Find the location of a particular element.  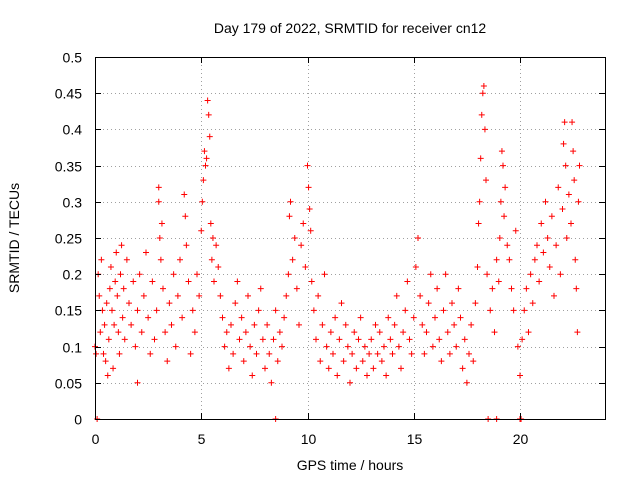

x-tick-label: 15 is located at coordinates (415, 439).